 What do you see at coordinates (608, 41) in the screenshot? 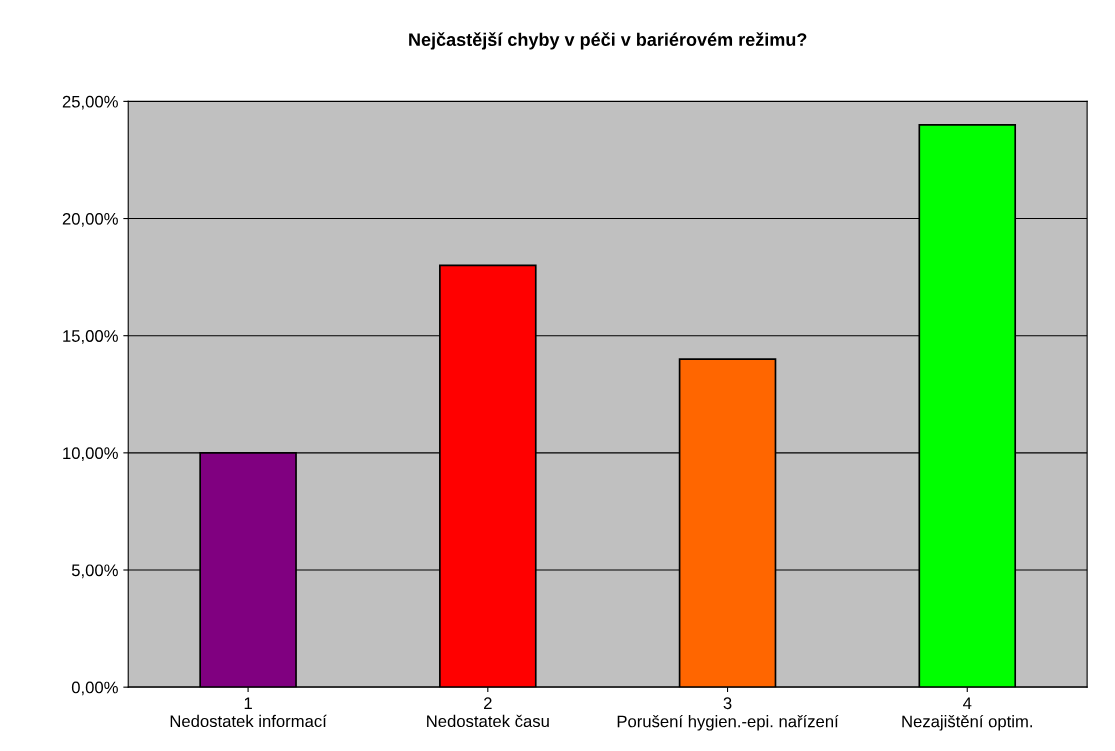
I see `chart-title: Nejčastější chyby v péči v bariérovém režimu?` at bounding box center [608, 41].